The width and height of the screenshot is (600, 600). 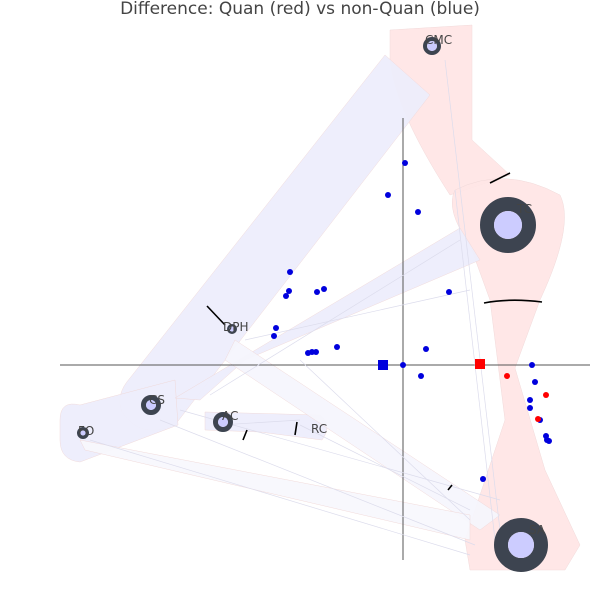 I want to click on node-label: CS, so click(x=157, y=400).